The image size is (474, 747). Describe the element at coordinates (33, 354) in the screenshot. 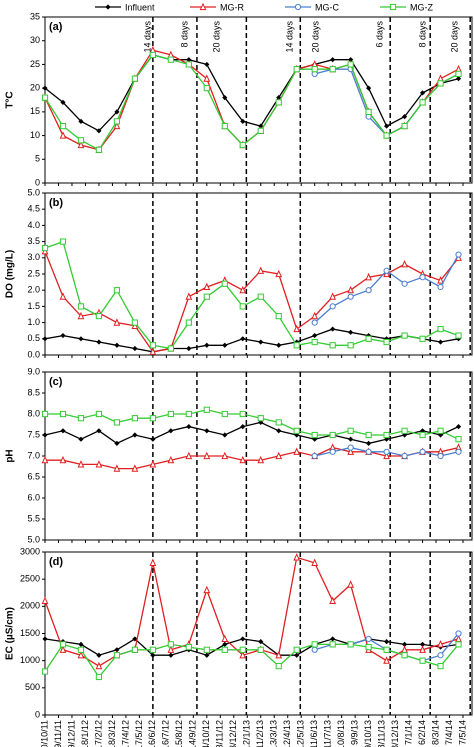

I see `y-tick-label: 0.0` at that location.